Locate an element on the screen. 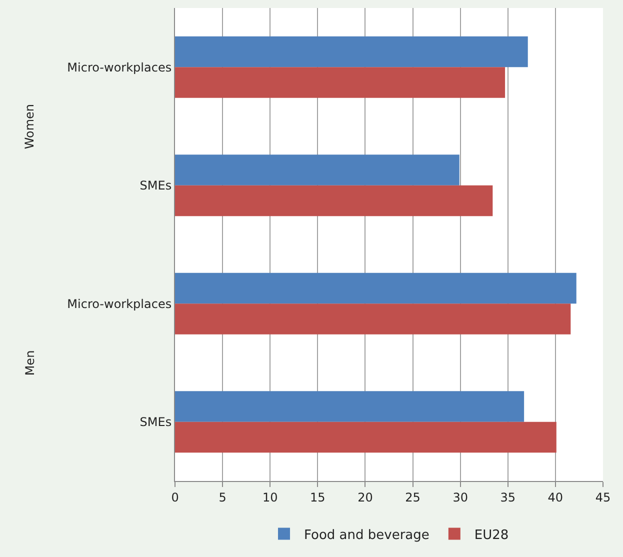  x-tick-label: 5 is located at coordinates (222, 497).